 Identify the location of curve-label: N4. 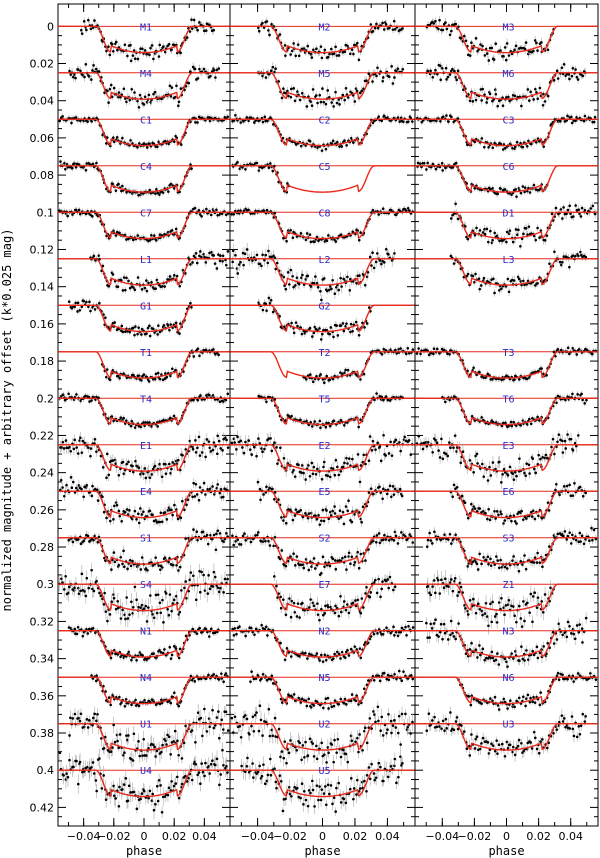
(146, 678).